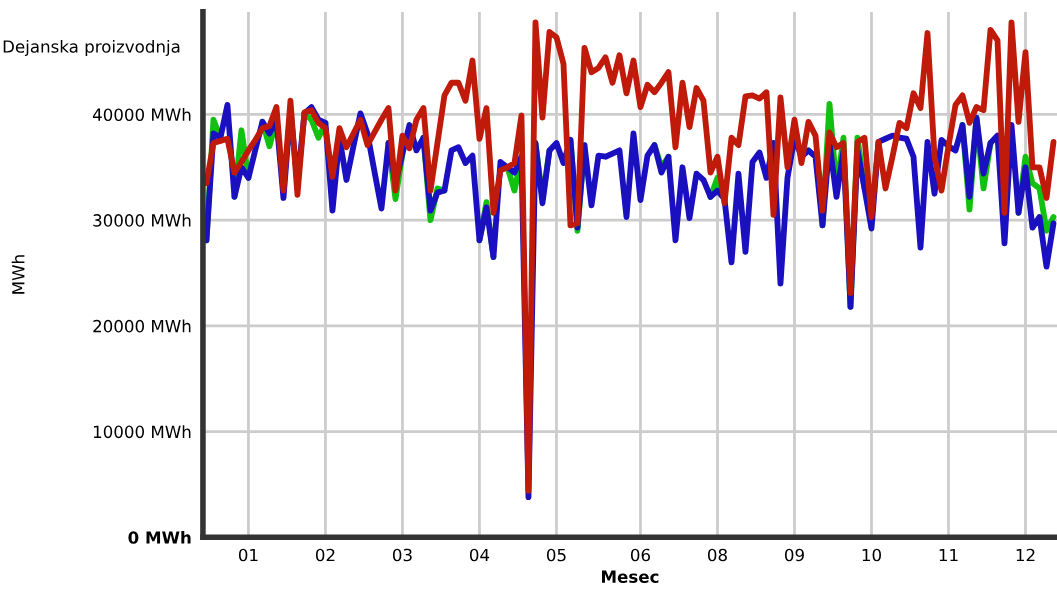 This screenshot has width=1057, height=595. What do you see at coordinates (159, 537) in the screenshot?
I see `y-tick-label: 0 MWh` at bounding box center [159, 537].